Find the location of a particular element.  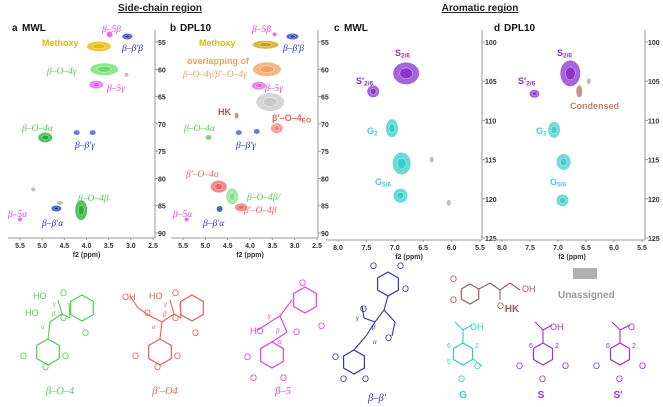

aromatic-region-header: Aromatic region is located at coordinates (480, 8).